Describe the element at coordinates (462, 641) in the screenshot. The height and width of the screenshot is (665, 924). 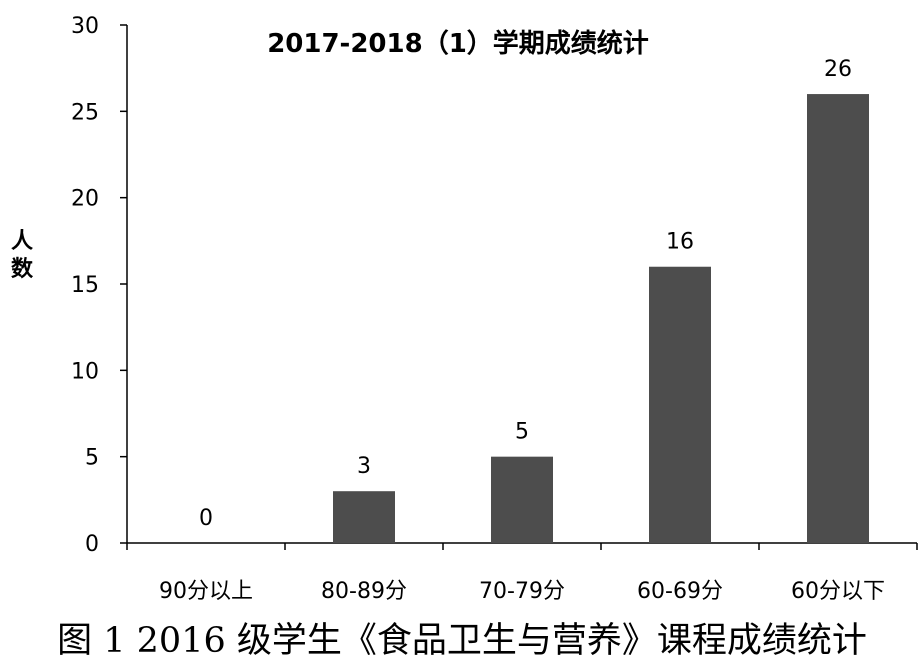
I see `figure-caption: 图 1 2016 级学生《食品卫生与营养》课程成绩统计` at that location.